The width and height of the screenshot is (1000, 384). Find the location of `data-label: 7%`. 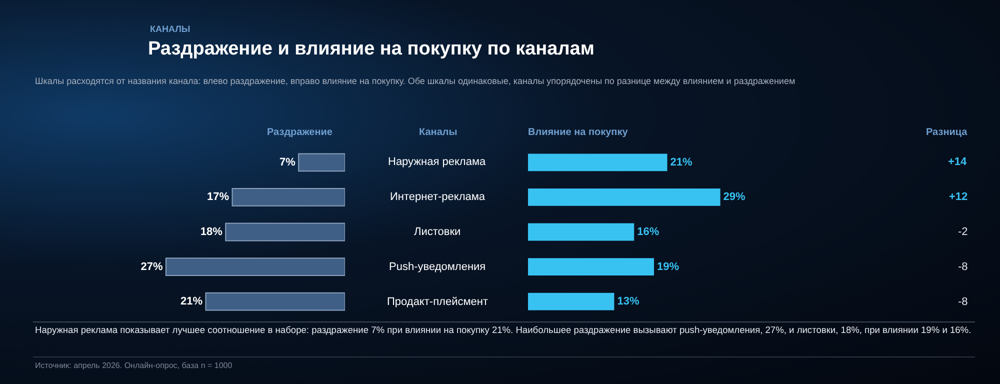

data-label: 7% is located at coordinates (287, 162).